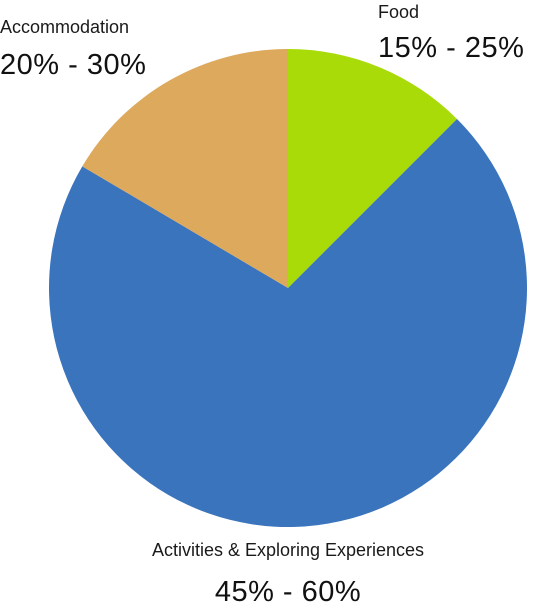 The image size is (539, 613). I want to click on slice-label-accommodation: Accommodation 20% - 30%, so click(73, 49).